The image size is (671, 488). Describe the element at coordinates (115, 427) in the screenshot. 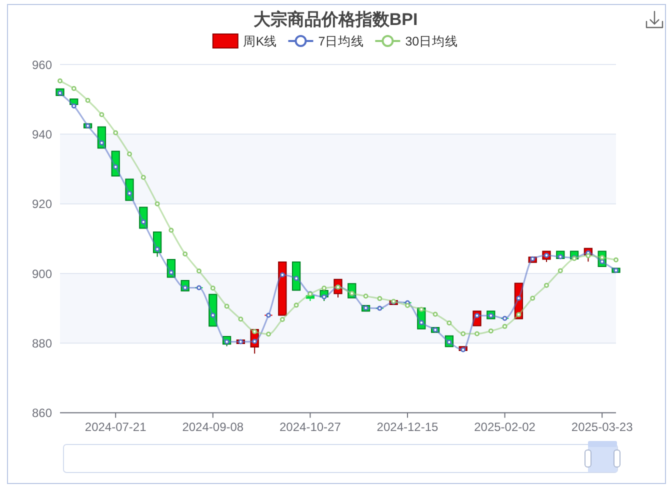

I see `x-tick-label: 2024-07-21` at that location.